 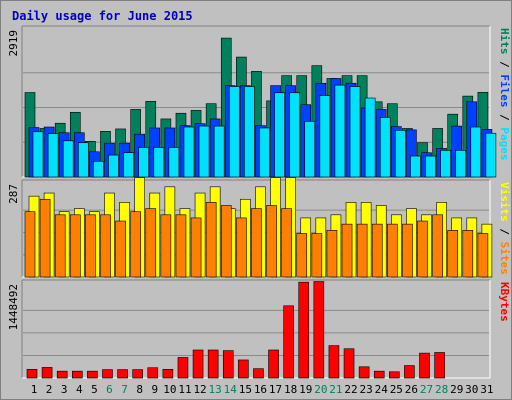 What do you see at coordinates (13, 194) in the screenshot?
I see `y-max-label: 287` at bounding box center [13, 194].